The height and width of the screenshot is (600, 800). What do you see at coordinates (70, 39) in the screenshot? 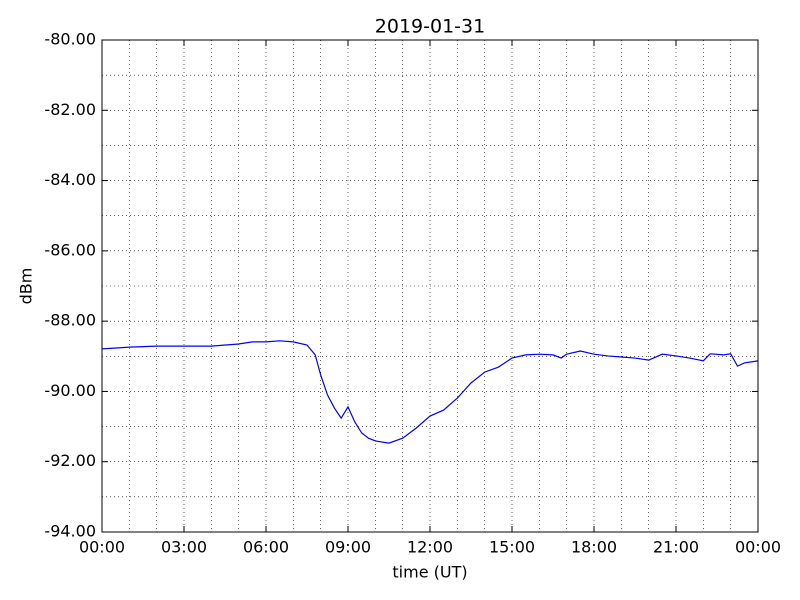
I see `y-tick-label: -80.00` at bounding box center [70, 39].